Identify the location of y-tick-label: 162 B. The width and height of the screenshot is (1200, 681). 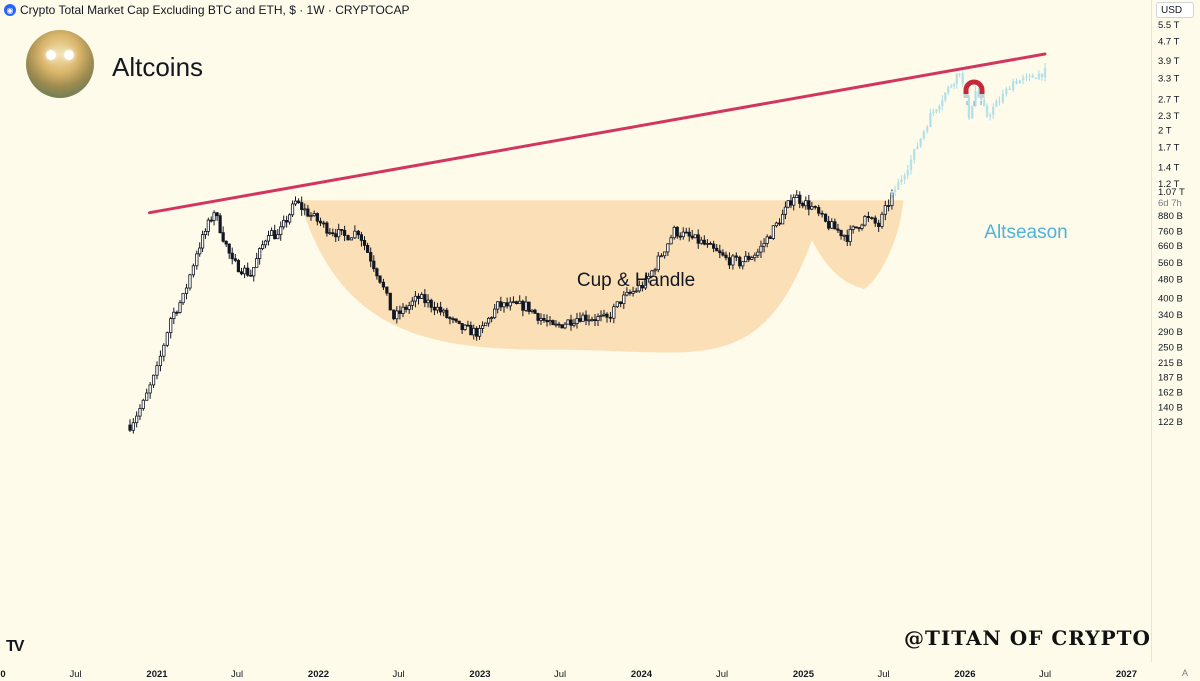
(1170, 393).